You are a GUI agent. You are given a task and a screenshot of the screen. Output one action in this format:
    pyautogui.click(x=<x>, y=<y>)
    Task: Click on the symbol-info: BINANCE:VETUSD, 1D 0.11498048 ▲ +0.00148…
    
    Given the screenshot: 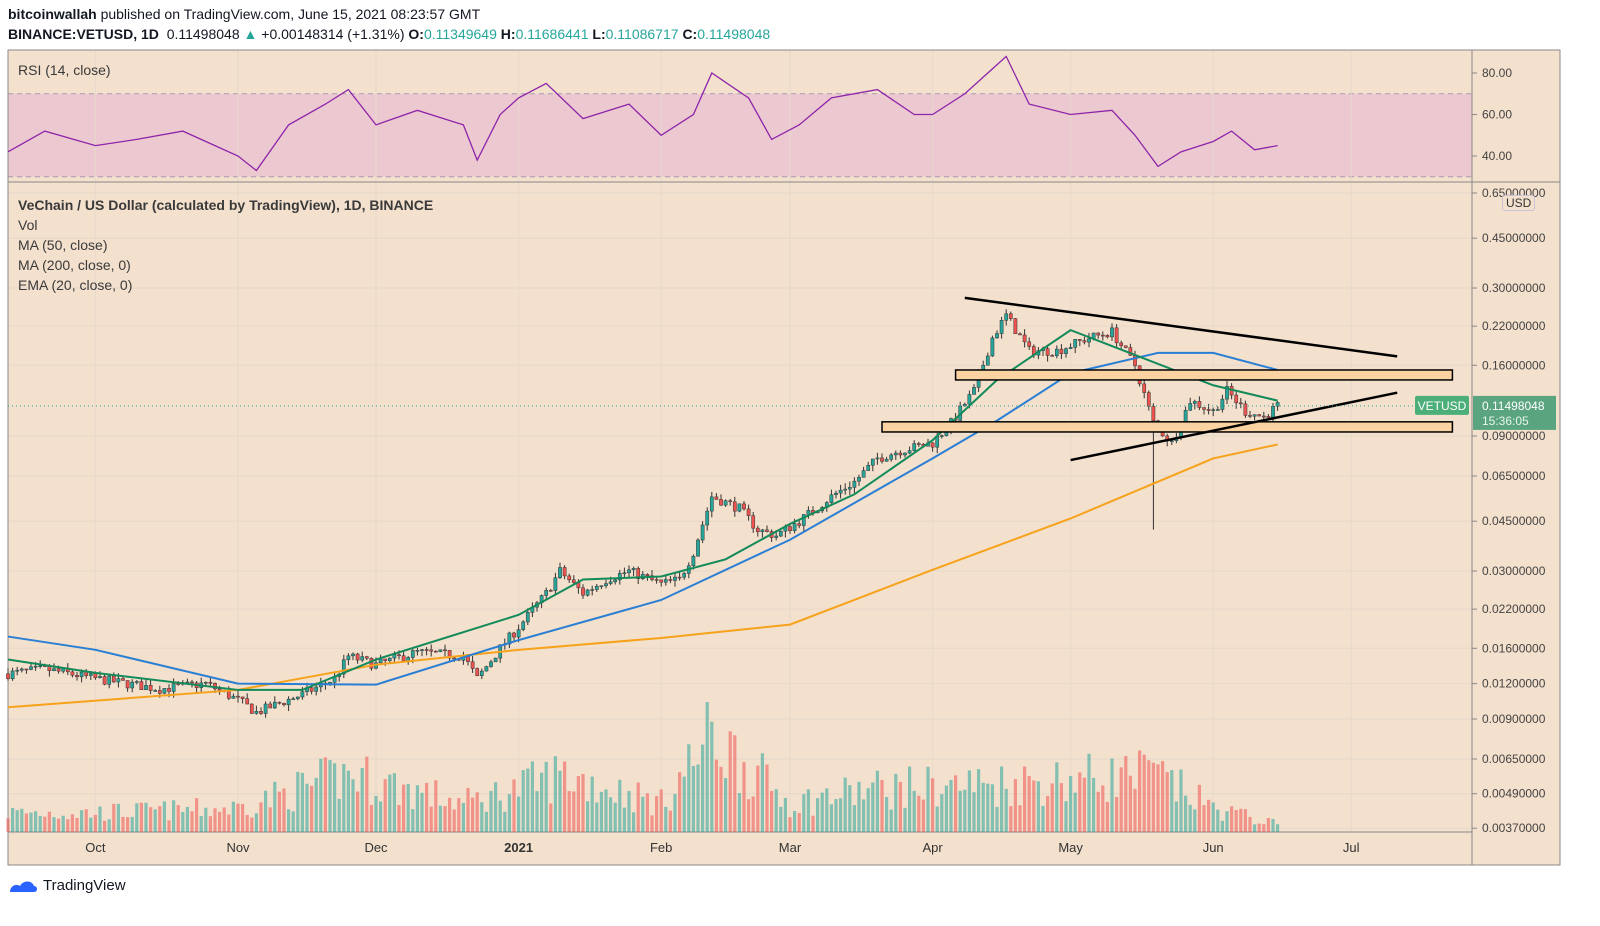 What is the action you would take?
    pyautogui.click(x=389, y=34)
    